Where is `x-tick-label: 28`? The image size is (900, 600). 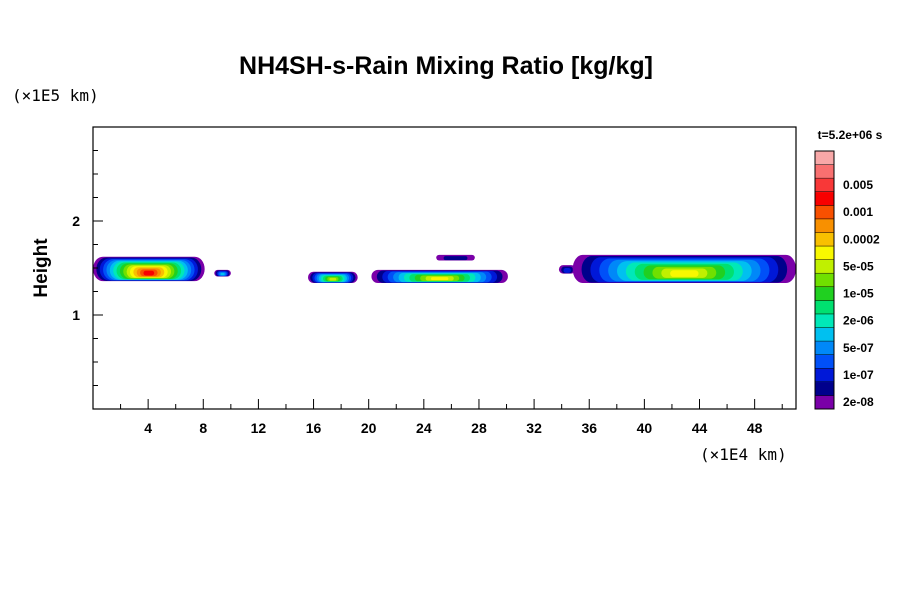
x-tick-label: 28 is located at coordinates (479, 428).